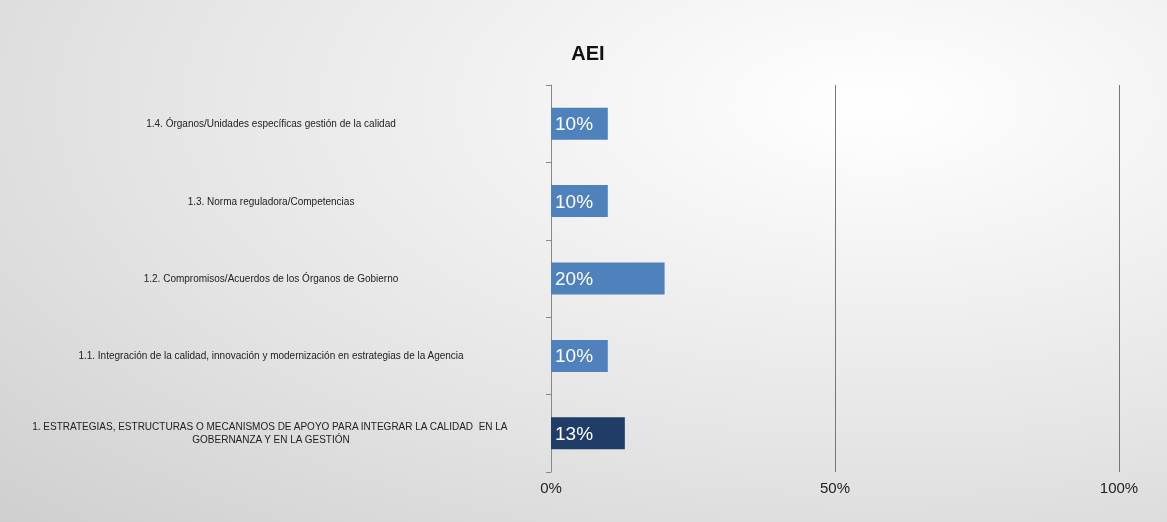 This screenshot has height=522, width=1167. What do you see at coordinates (588, 53) in the screenshot?
I see `chart-title: AEI` at bounding box center [588, 53].